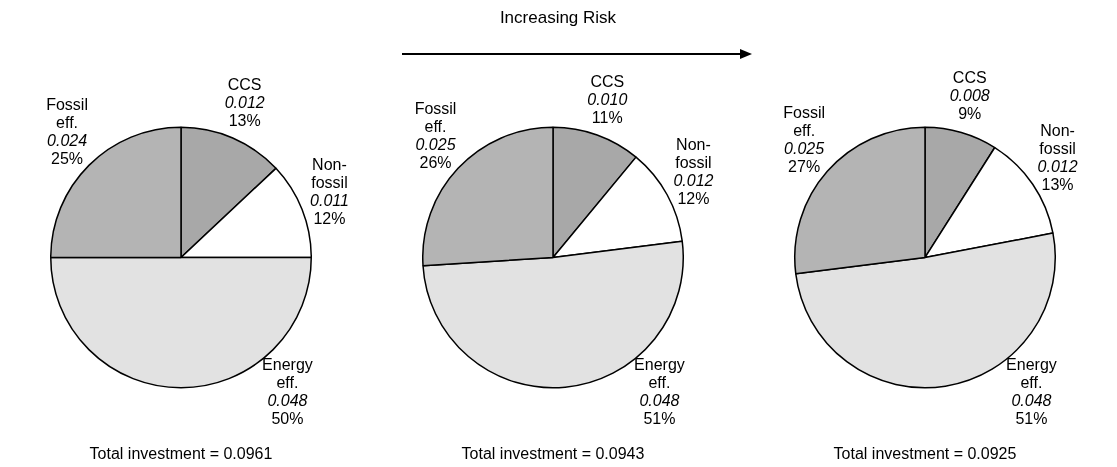 The width and height of the screenshot is (1117, 467). What do you see at coordinates (435, 163) in the screenshot?
I see `data-label: 26%` at bounding box center [435, 163].